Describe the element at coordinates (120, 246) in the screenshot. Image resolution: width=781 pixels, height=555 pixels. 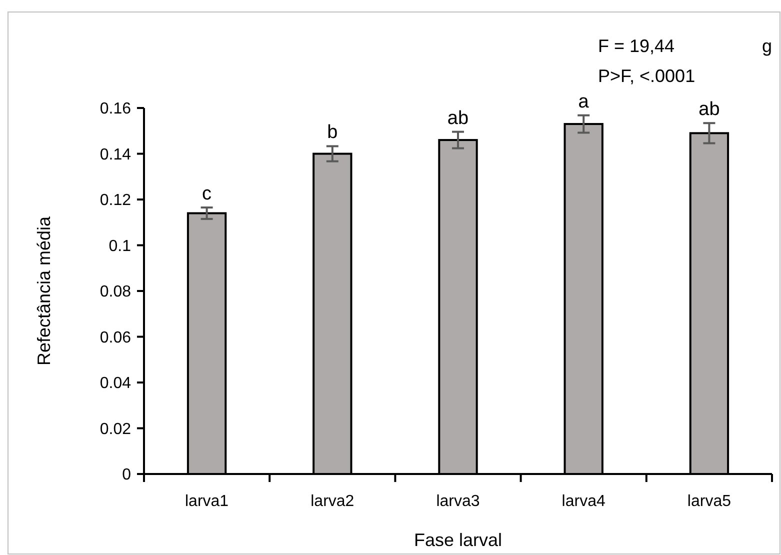
I see `y-tick-label: 0.1` at that location.